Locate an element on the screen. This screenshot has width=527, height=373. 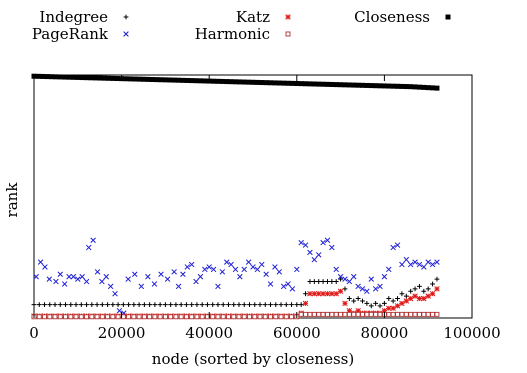
legend-label-pagerank: PageRank is located at coordinates (70, 34).